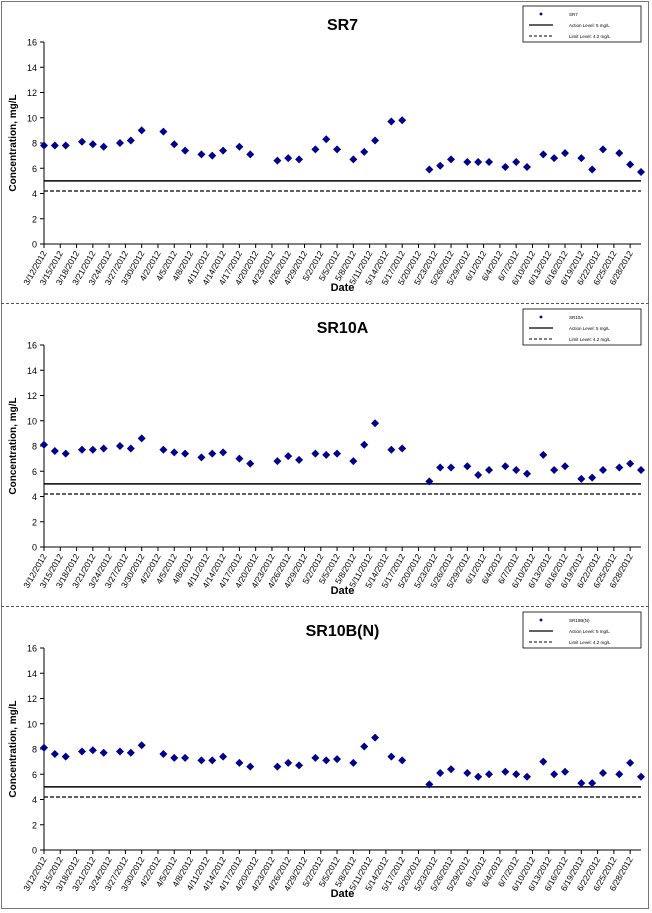 The height and width of the screenshot is (913, 652). I want to click on chart-title: SR10B(N), so click(343, 631).